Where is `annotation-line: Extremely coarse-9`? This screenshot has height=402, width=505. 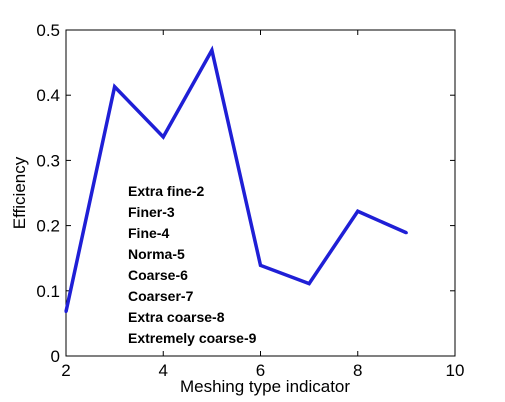
annotation-line: Extremely coarse-9 is located at coordinates (192, 338).